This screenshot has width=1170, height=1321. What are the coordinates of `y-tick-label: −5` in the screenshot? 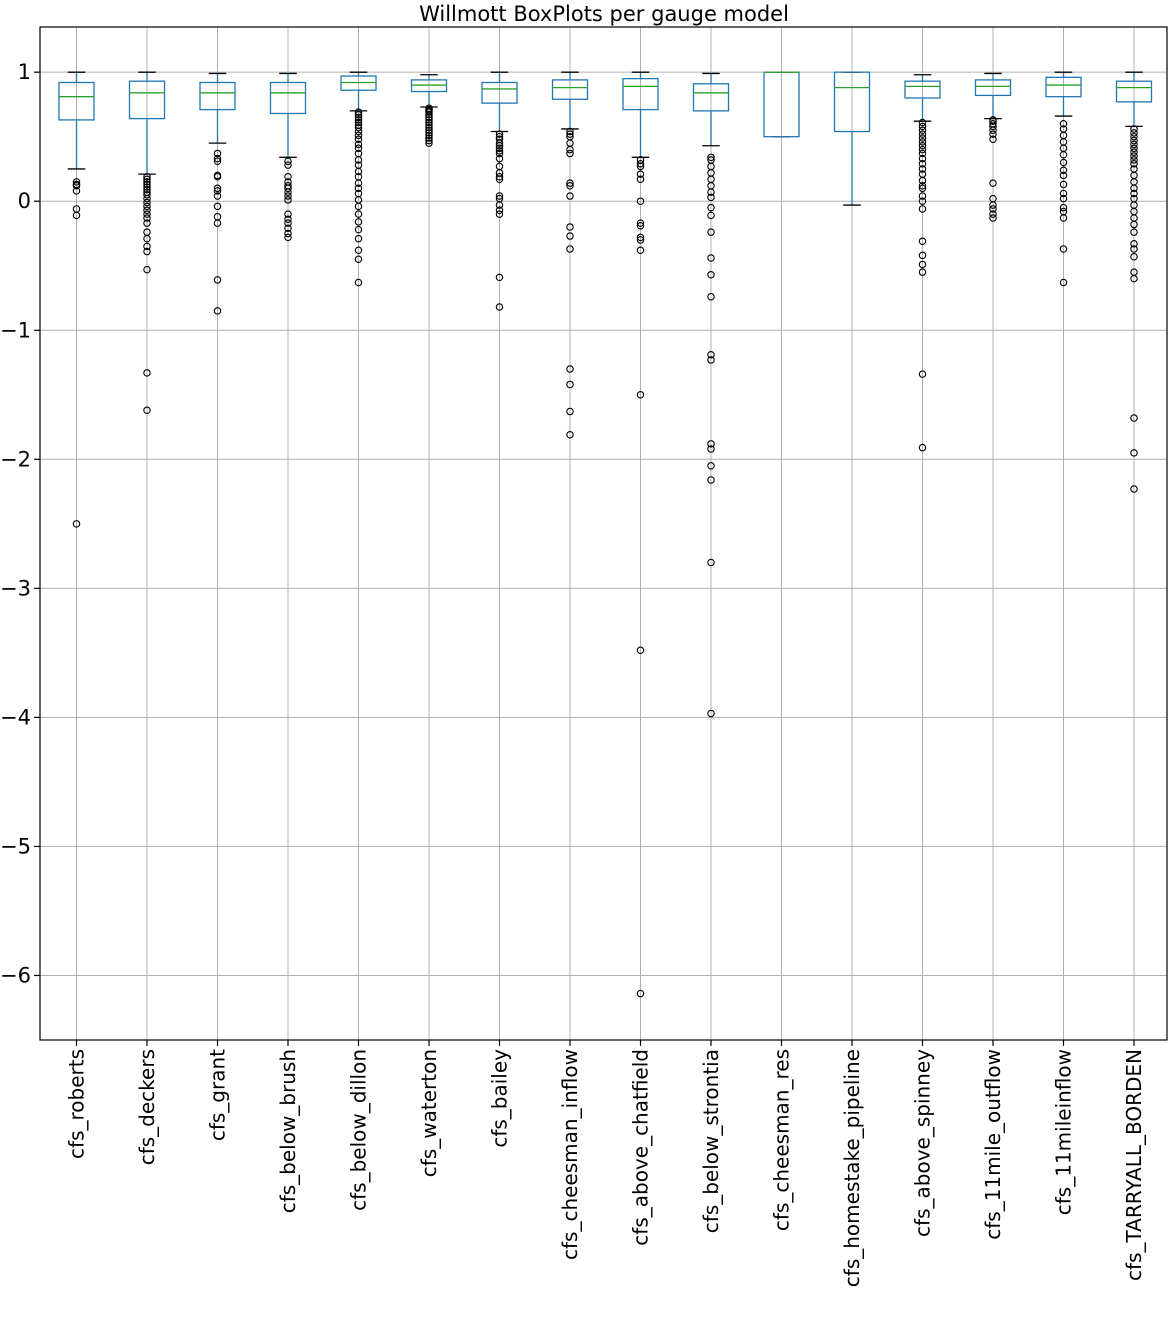 It's located at (15, 846).